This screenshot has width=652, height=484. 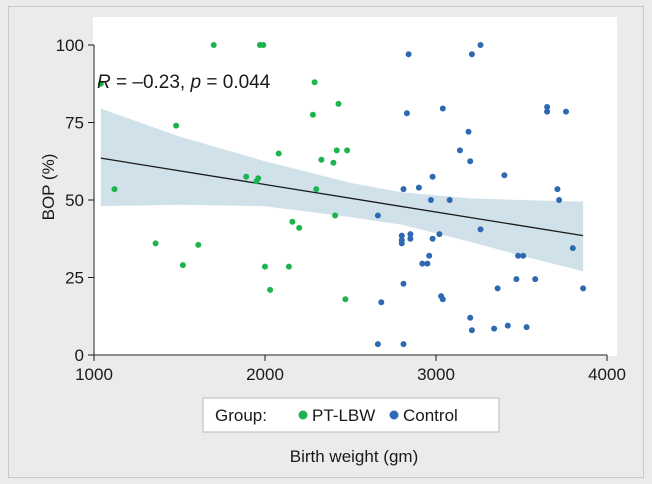 What do you see at coordinates (48, 187) in the screenshot?
I see `y-axis-title: BOP (%)` at bounding box center [48, 187].